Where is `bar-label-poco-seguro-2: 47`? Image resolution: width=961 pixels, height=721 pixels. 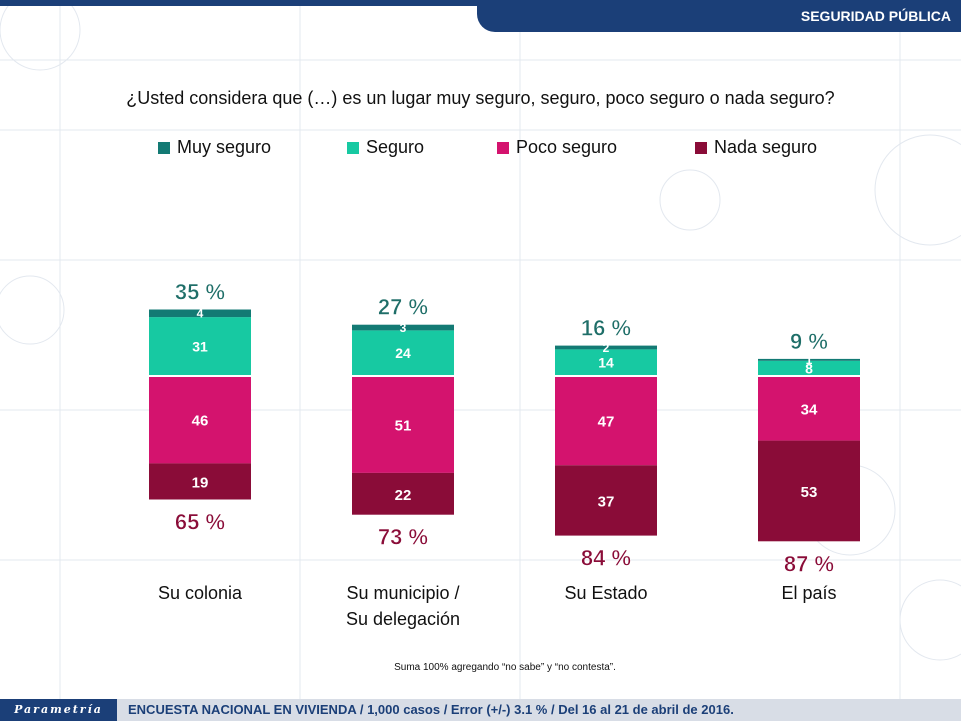
bar-label-poco-seguro-2: 47 is located at coordinates (606, 422).